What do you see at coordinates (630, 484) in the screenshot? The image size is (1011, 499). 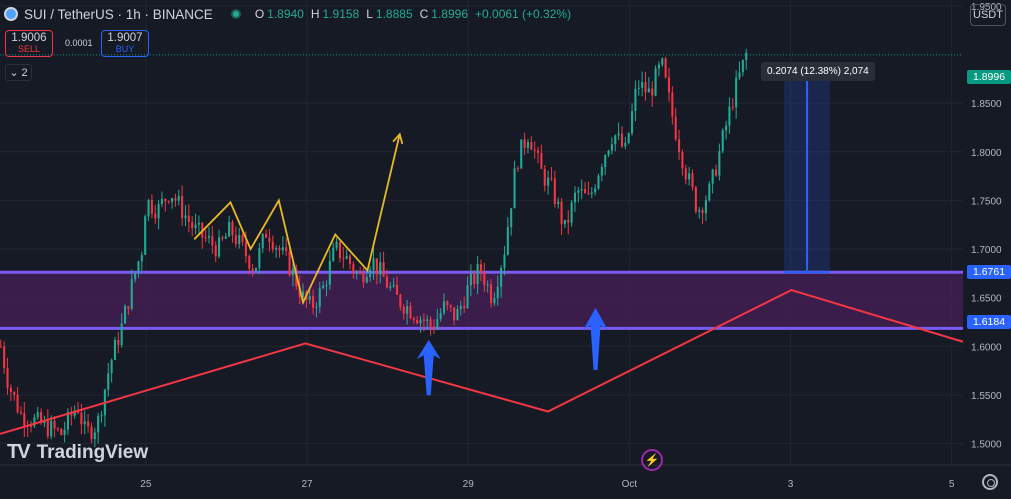 I see `x-tick-label: Oct` at bounding box center [630, 484].